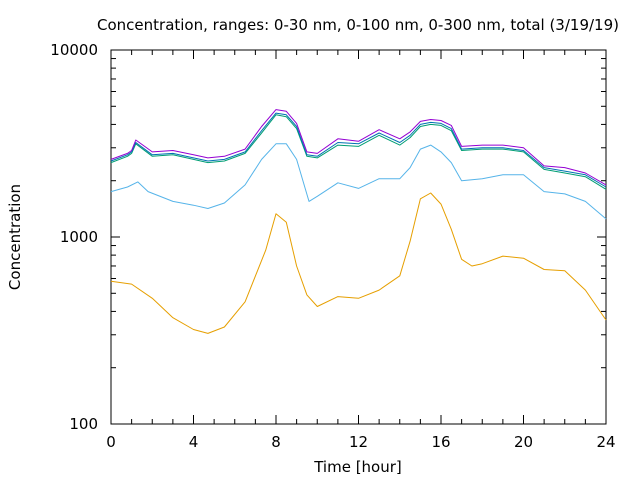 The height and width of the screenshot is (480, 640). What do you see at coordinates (276, 442) in the screenshot?
I see `x-tick-label: 8` at bounding box center [276, 442].